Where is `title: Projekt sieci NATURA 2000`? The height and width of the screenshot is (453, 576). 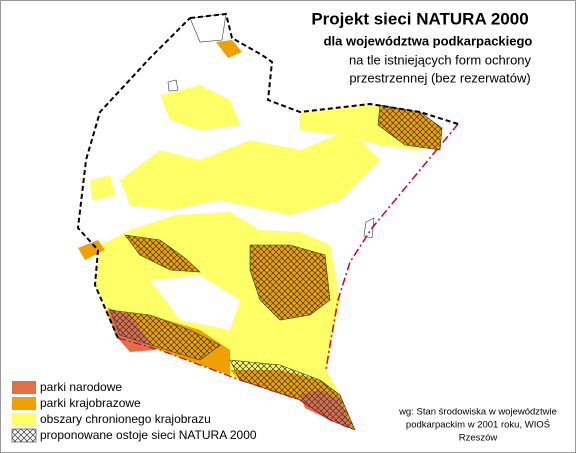 title: Projekt sieci NATURA 2000 is located at coordinates (419, 18).